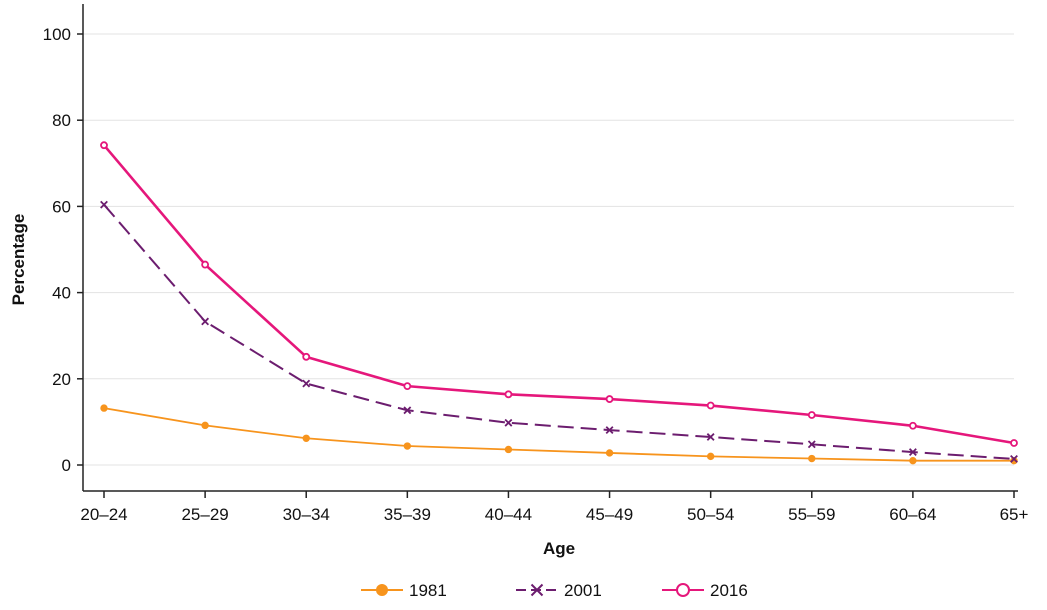 Image resolution: width=1047 pixels, height=610 pixels. What do you see at coordinates (609, 514) in the screenshot?
I see `x-tick-label: 45–49` at bounding box center [609, 514].